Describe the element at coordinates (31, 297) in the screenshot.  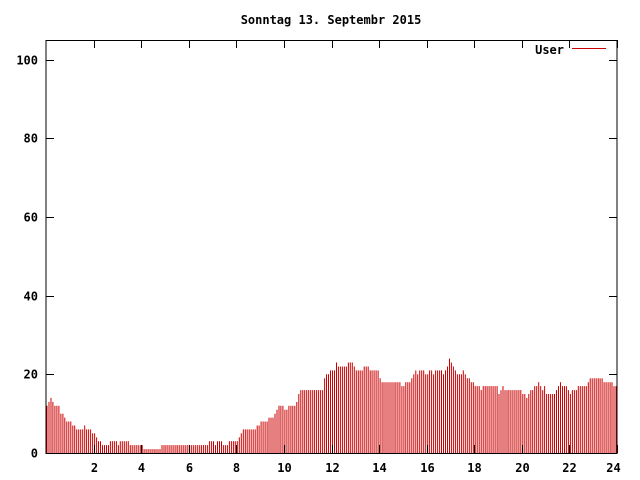
I see `y-tick-label: 40` at that location.